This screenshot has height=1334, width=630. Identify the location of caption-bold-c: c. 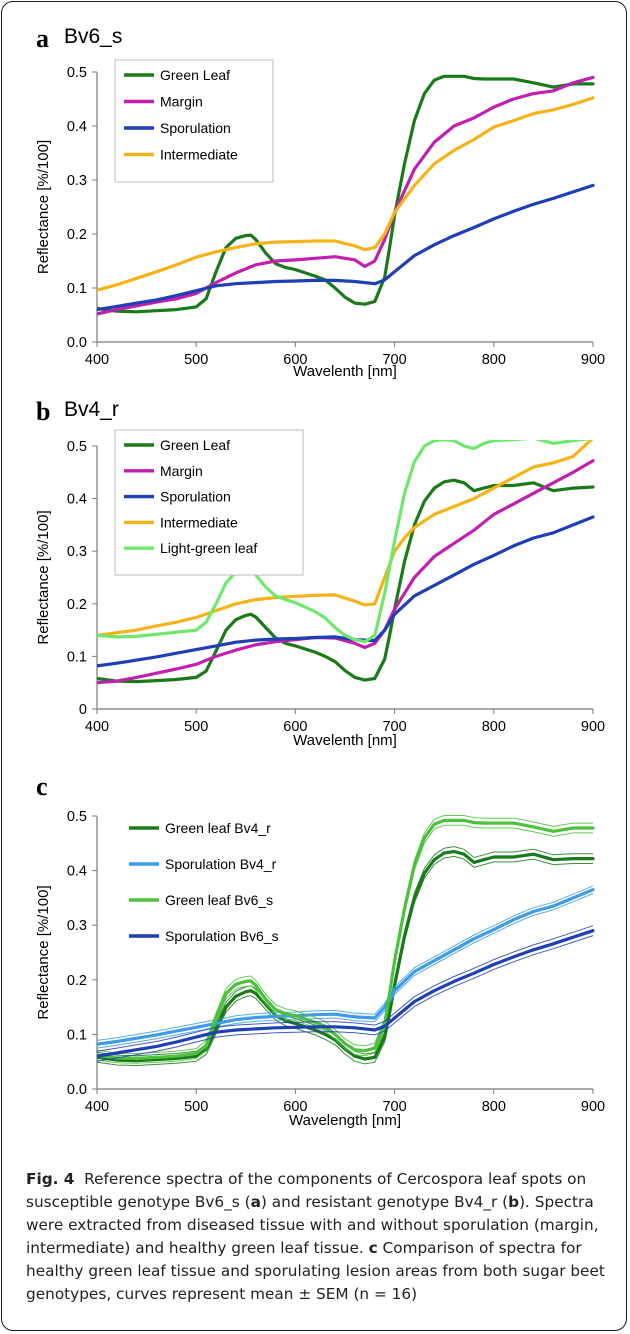
(373, 1248).